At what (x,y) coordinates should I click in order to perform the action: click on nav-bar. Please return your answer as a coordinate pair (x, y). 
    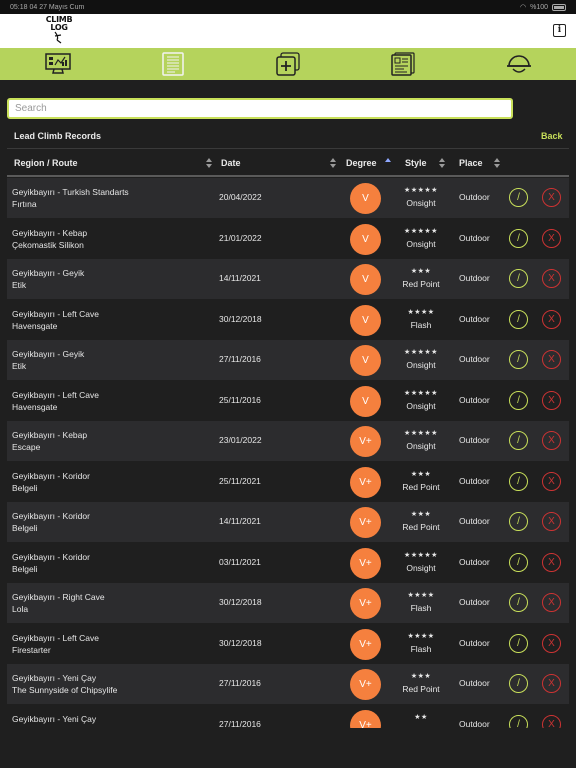
    Looking at the image, I should click on (288, 64).